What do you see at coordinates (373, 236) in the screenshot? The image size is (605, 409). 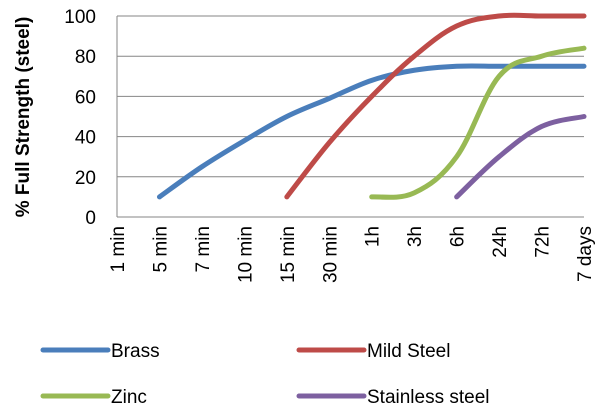 I see `x-tick-label: 1h` at bounding box center [373, 236].